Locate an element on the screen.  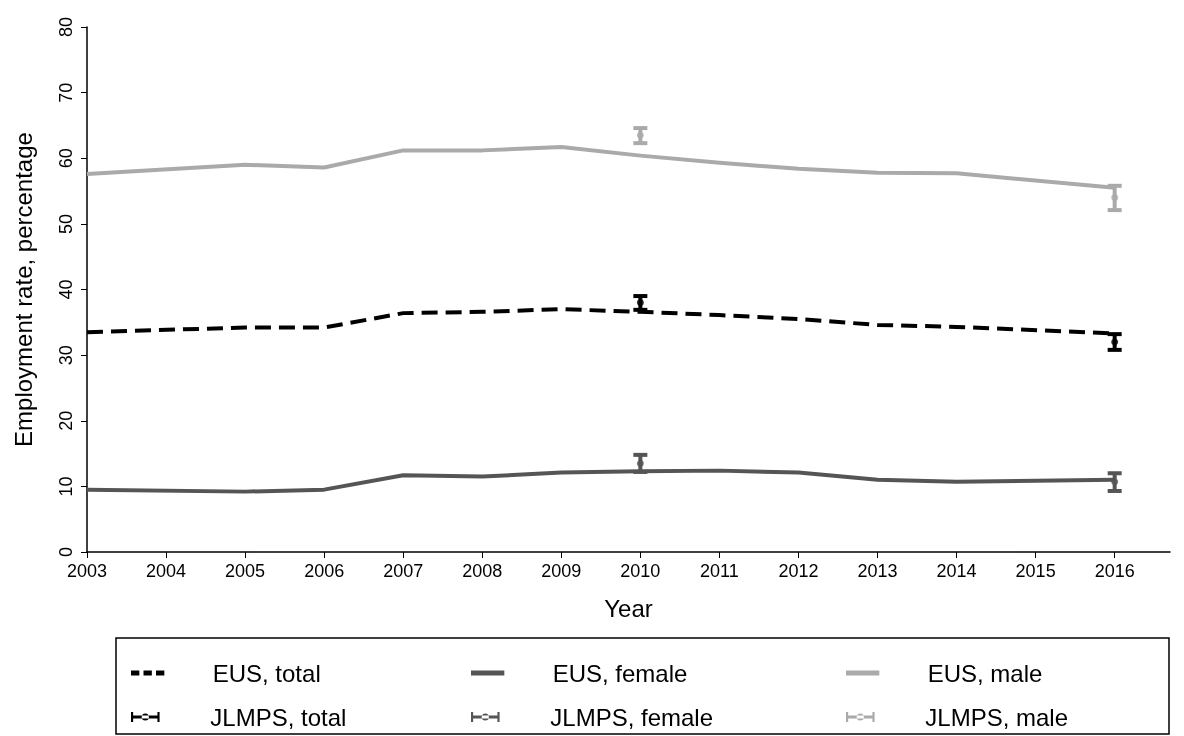
x-tick-label: 2008 is located at coordinates (482, 571).